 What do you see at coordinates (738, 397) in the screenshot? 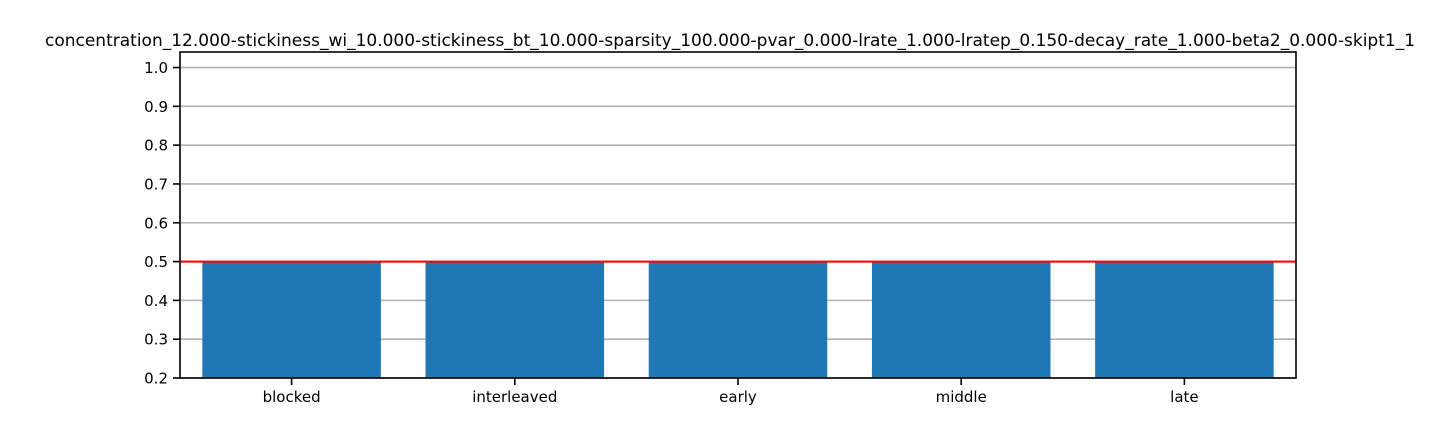
I see `x-tick-label-early: early` at bounding box center [738, 397].